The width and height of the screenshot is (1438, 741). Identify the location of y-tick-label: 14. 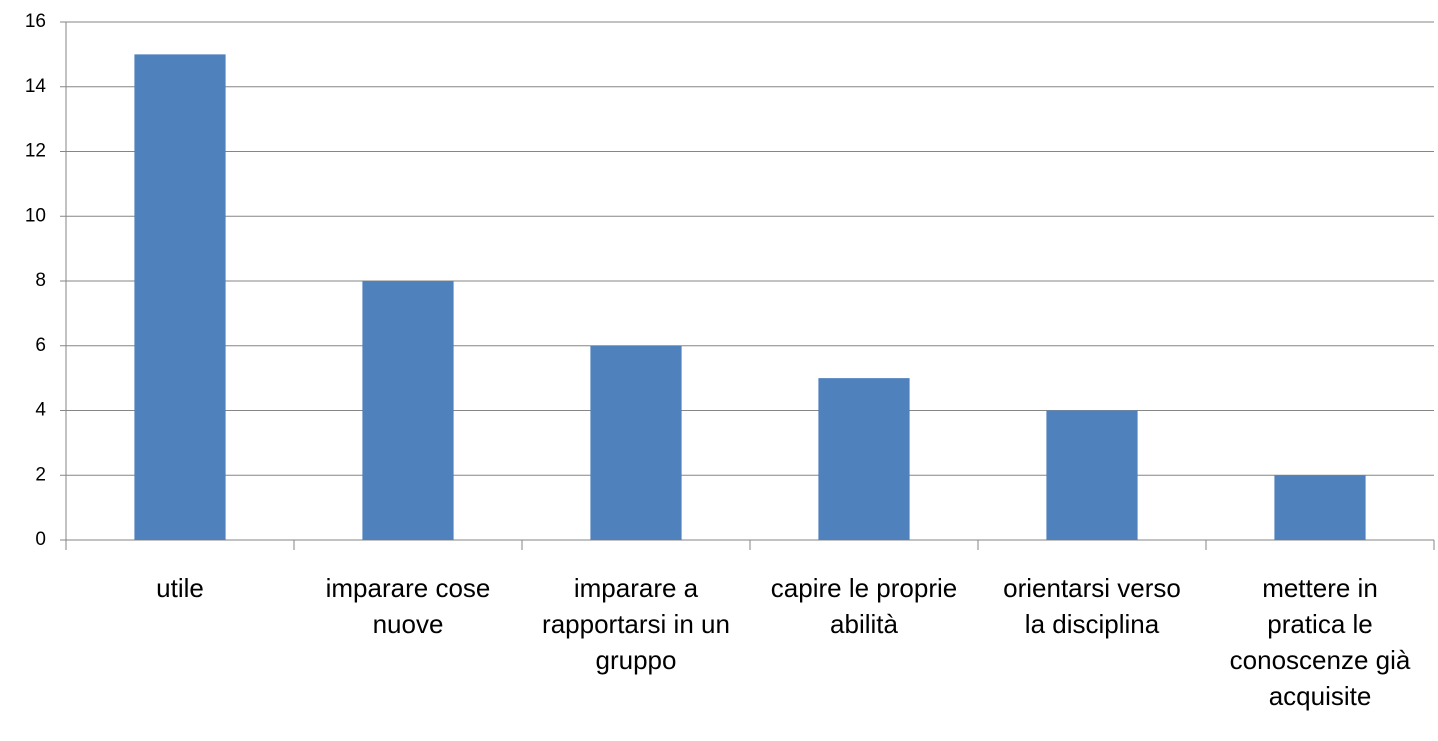
(36, 86).